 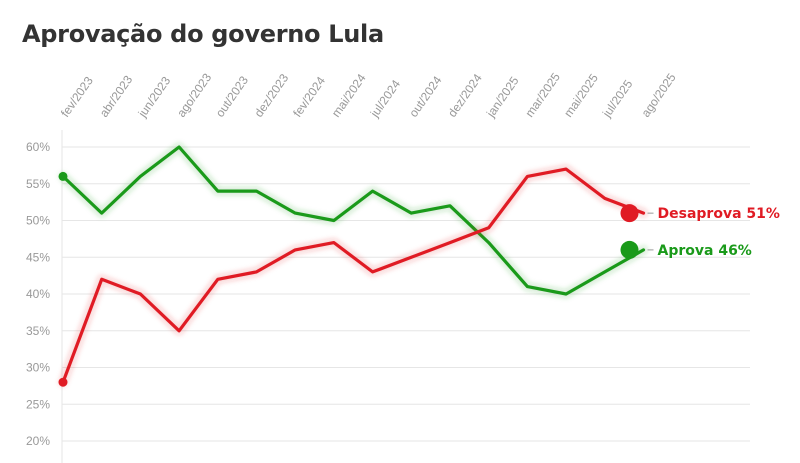 I want to click on series-start-point-aprova, so click(x=63, y=176).